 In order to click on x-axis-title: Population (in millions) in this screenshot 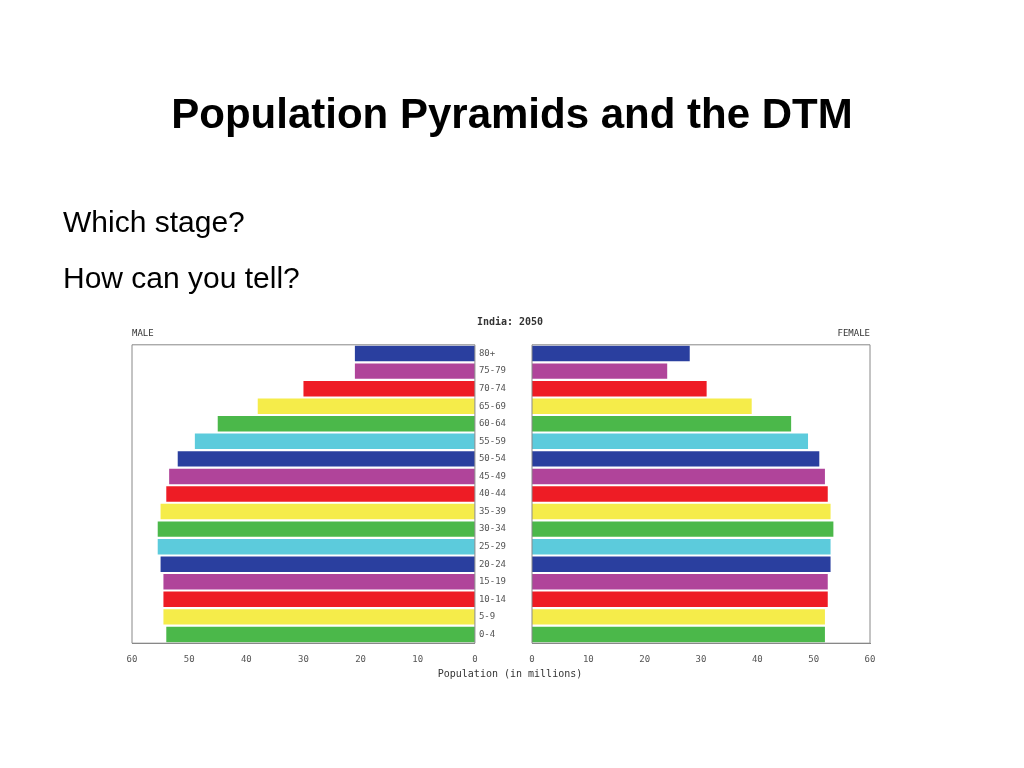, I will do `click(510, 673)`.